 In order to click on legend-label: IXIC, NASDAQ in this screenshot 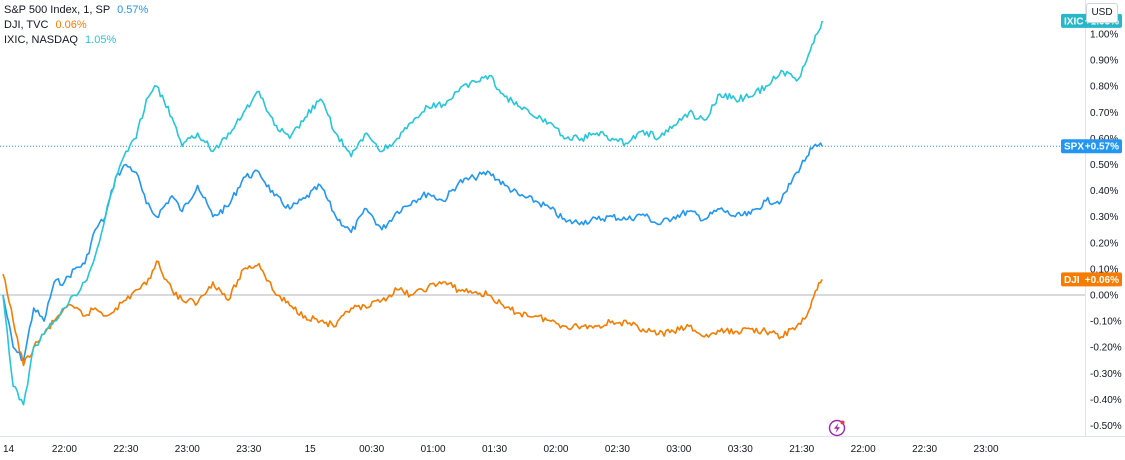, I will do `click(41, 40)`.